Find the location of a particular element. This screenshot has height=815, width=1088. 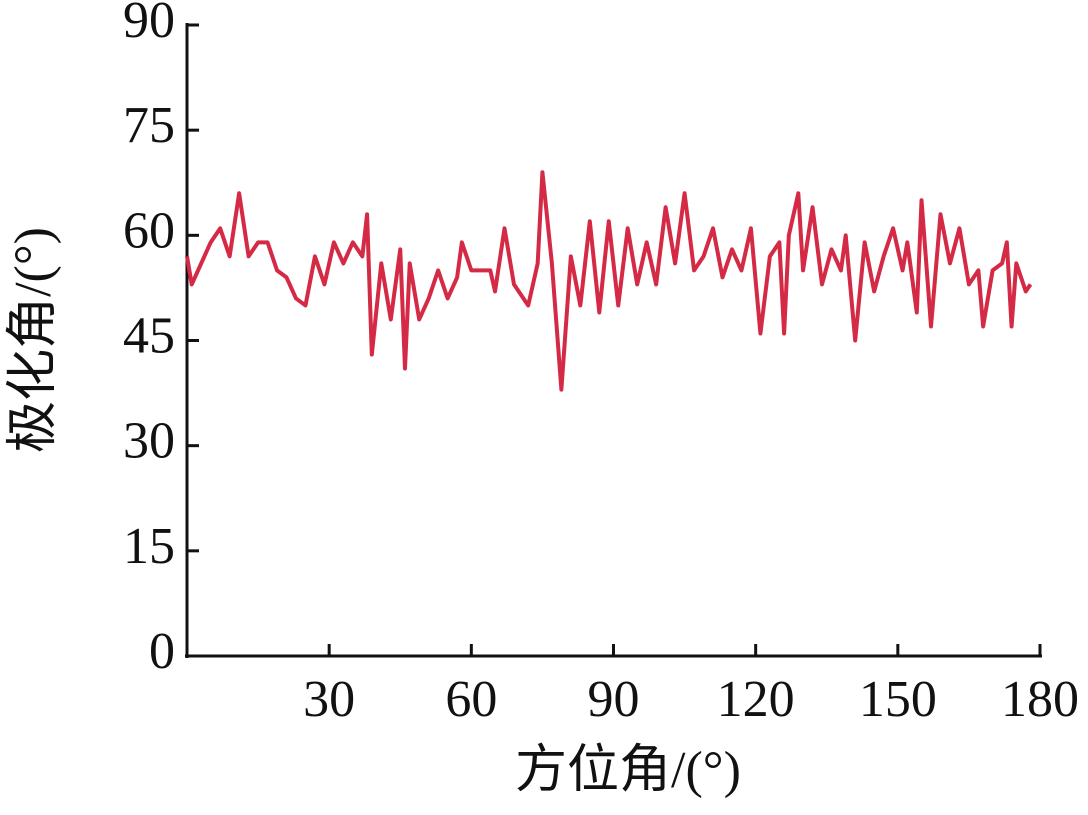

y-tick-label: 30 is located at coordinates (149, 441).